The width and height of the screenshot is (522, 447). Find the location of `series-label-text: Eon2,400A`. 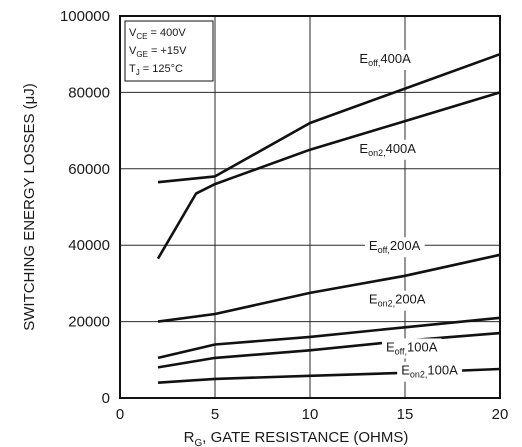

series-label-text: Eon2,400A is located at coordinates (387, 149).